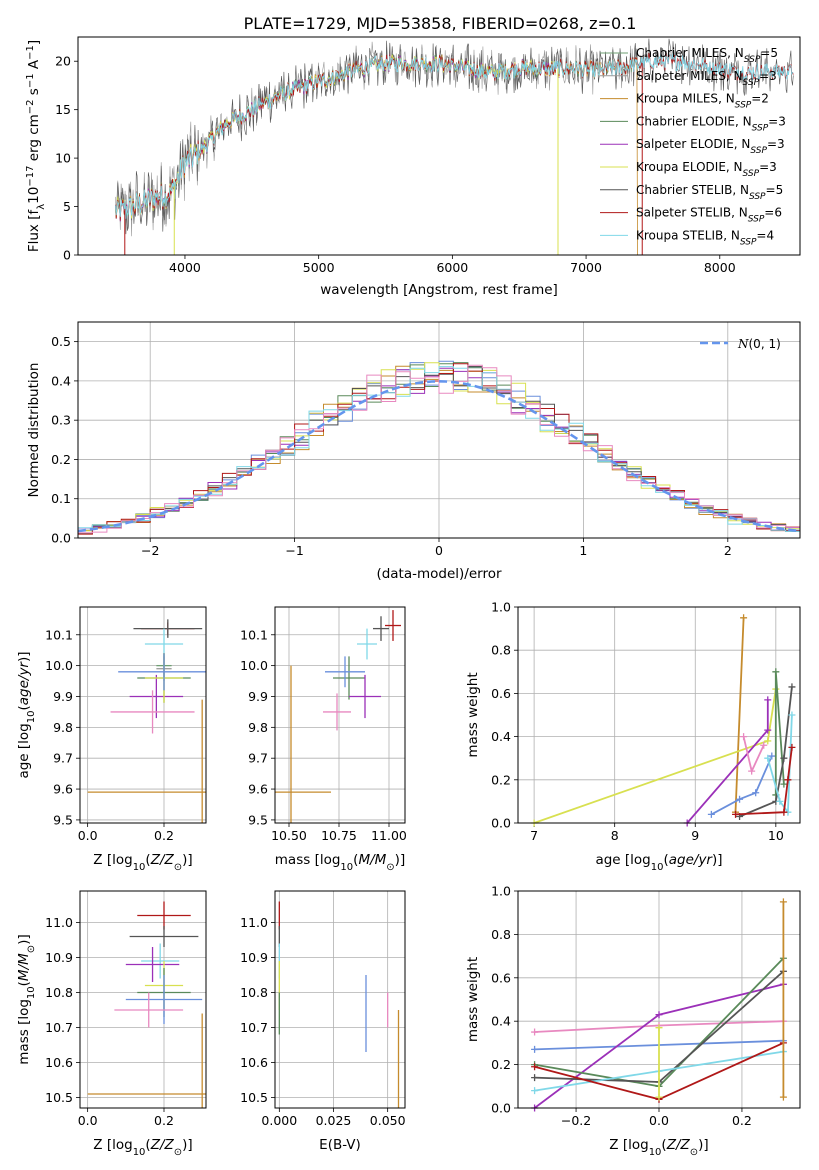  Describe the element at coordinates (711, 123) in the screenshot. I see `legend-entry: Chabrier ELODIE, NSSP=3` at that location.